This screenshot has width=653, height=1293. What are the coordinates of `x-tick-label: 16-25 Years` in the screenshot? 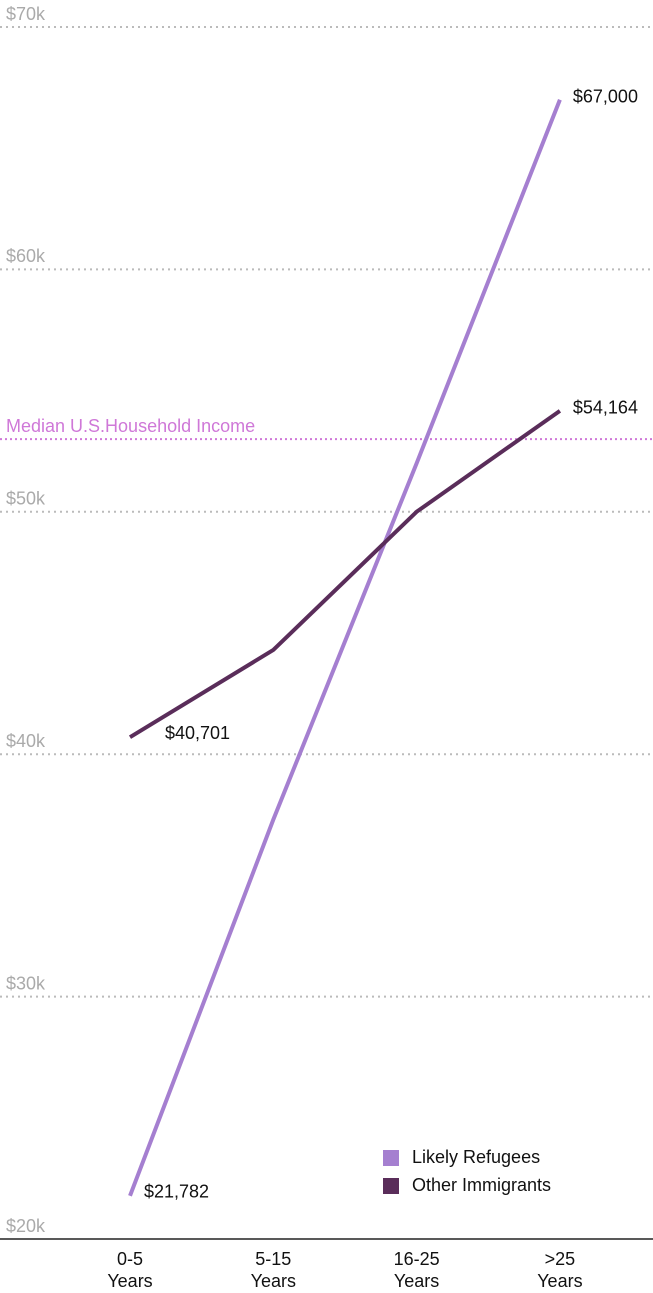 It's located at (417, 1270).